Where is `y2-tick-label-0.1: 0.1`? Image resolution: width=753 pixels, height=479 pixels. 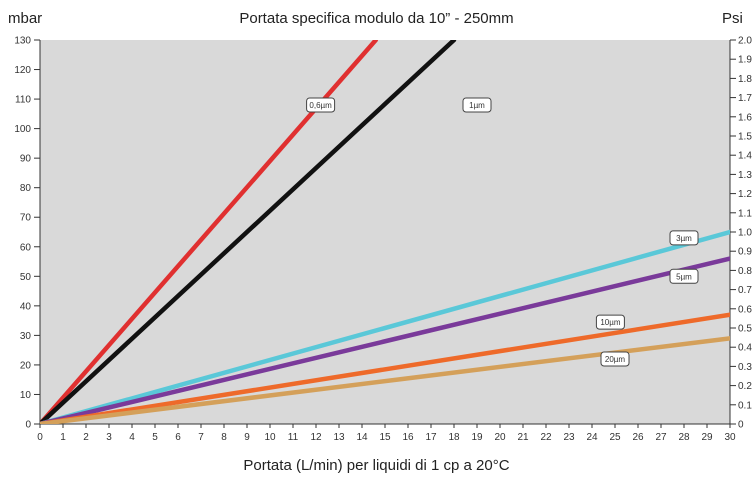
y2-tick-label-0.1: 0.1 is located at coordinates (745, 405).